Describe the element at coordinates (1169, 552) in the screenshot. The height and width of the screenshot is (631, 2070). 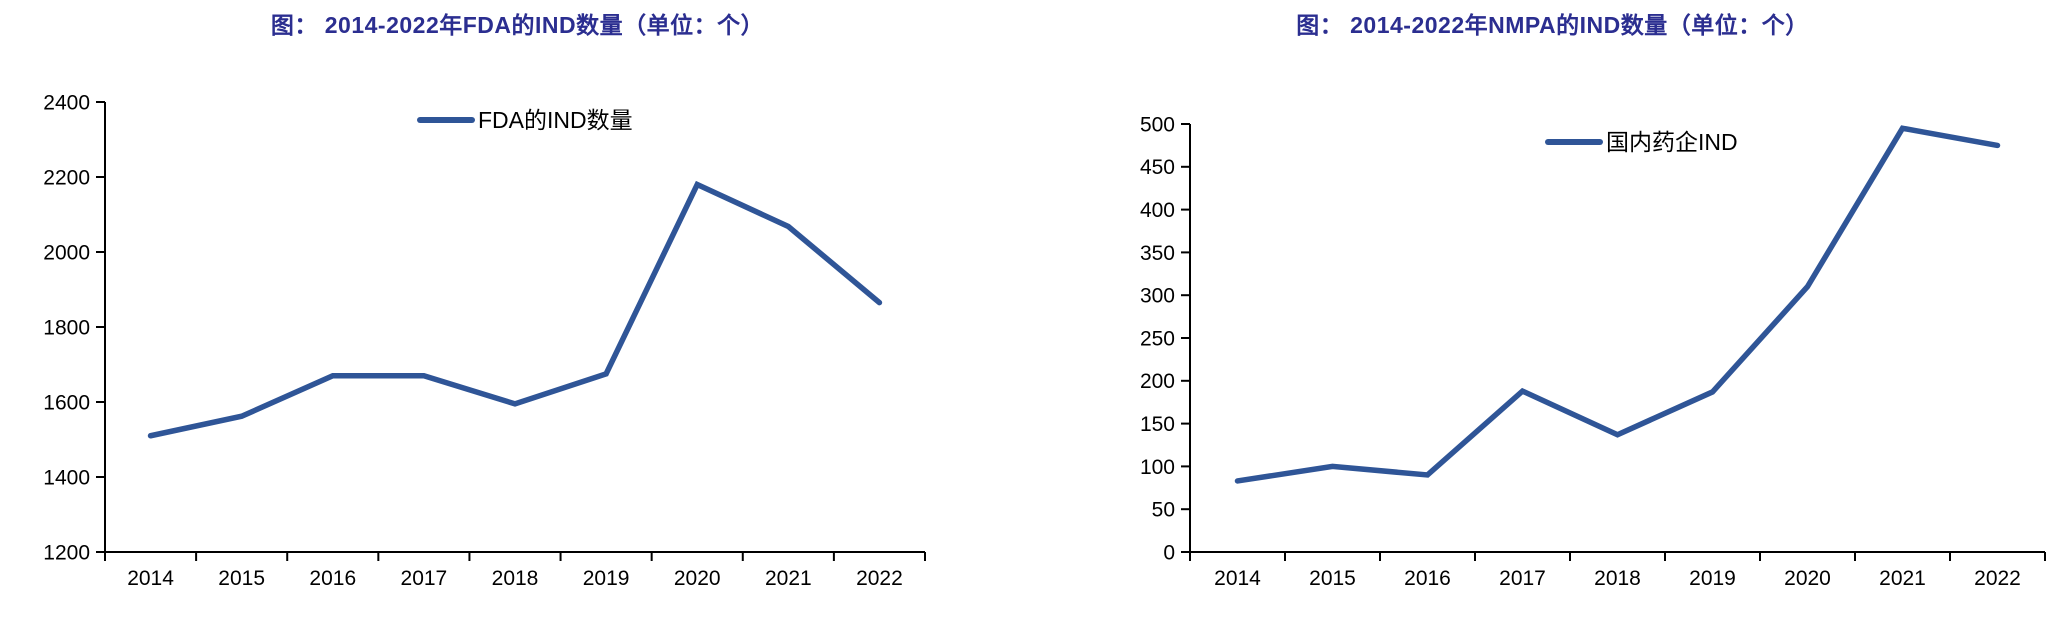
I see `y-tick-label: 0` at that location.